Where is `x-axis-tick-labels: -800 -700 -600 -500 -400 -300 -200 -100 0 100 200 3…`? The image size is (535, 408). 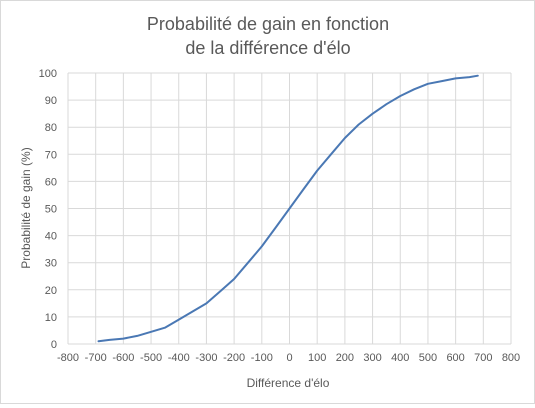
x-axis-tick-labels: -800 -700 -600 -500 -400 -300 -200 -100 0 100 200 3… is located at coordinates (288, 358).